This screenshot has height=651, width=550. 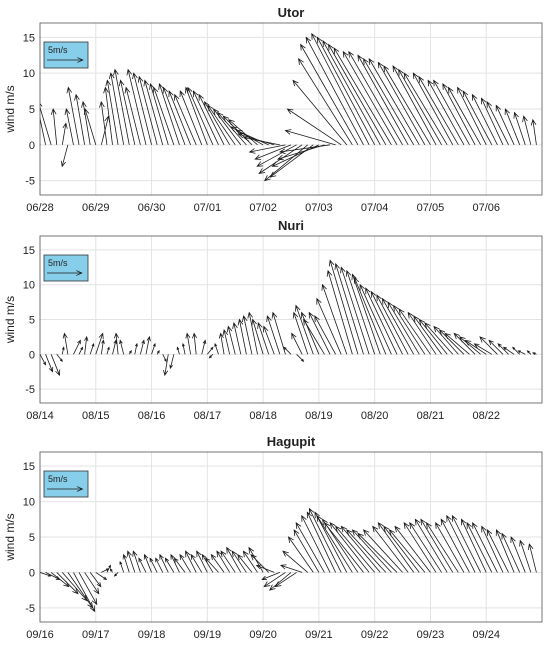 I want to click on x-tick-label: 09/19, so click(x=208, y=635).